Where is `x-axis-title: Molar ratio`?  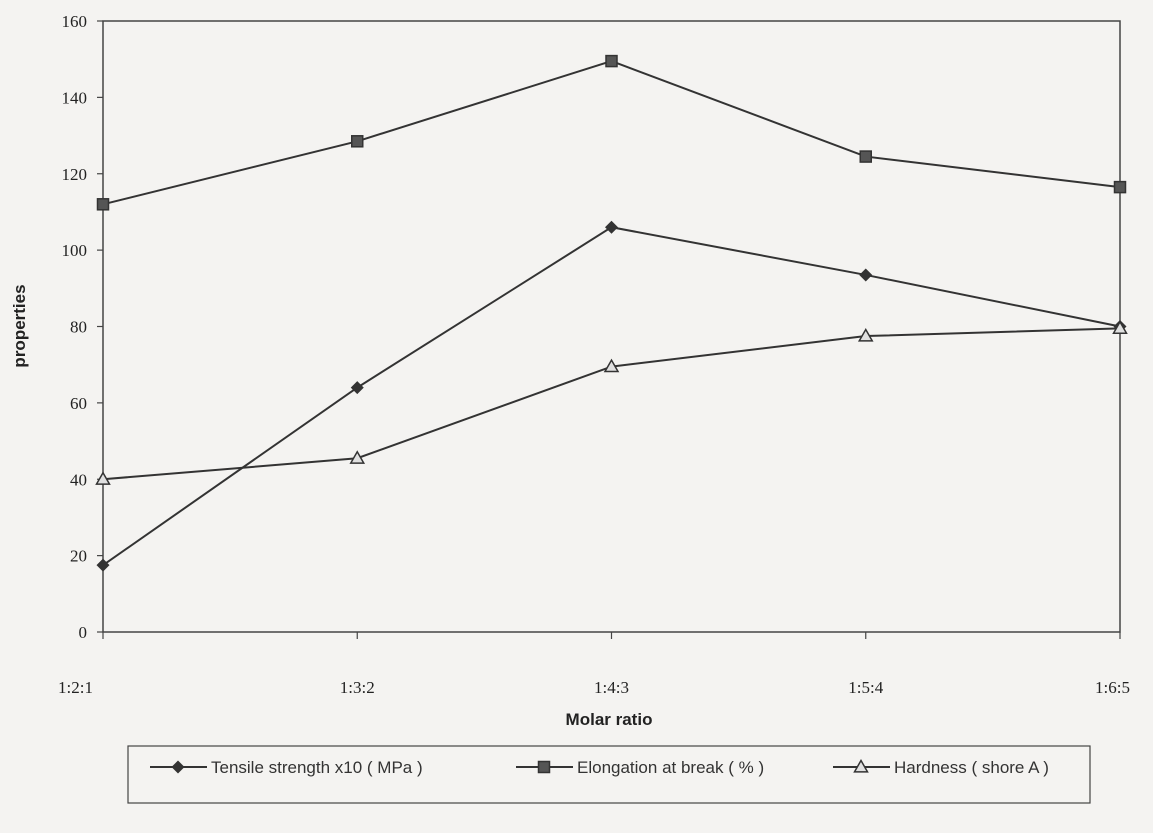 x-axis-title: Molar ratio is located at coordinates (609, 719).